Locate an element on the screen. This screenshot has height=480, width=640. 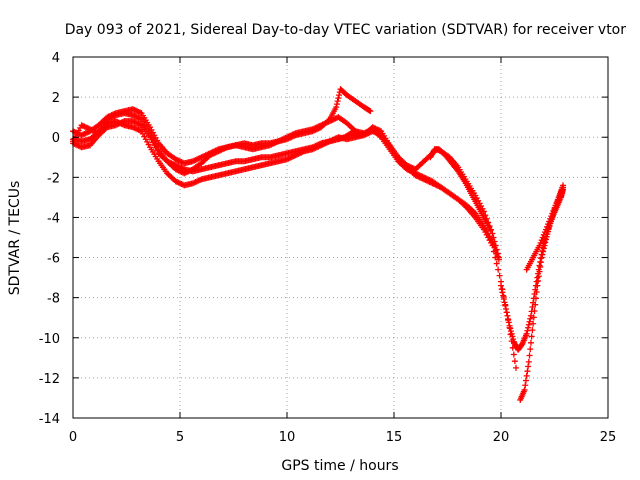
y-tick-label: -4 is located at coordinates (53, 218).